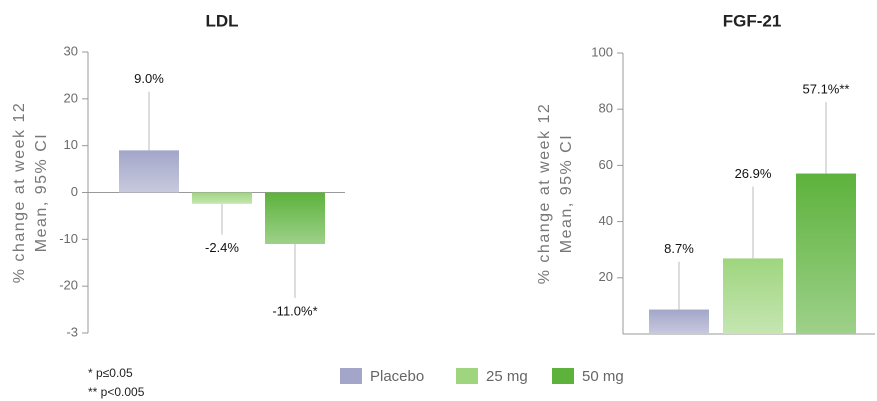  Describe the element at coordinates (68, 285) in the screenshot. I see `y-tick-label: -20` at that location.